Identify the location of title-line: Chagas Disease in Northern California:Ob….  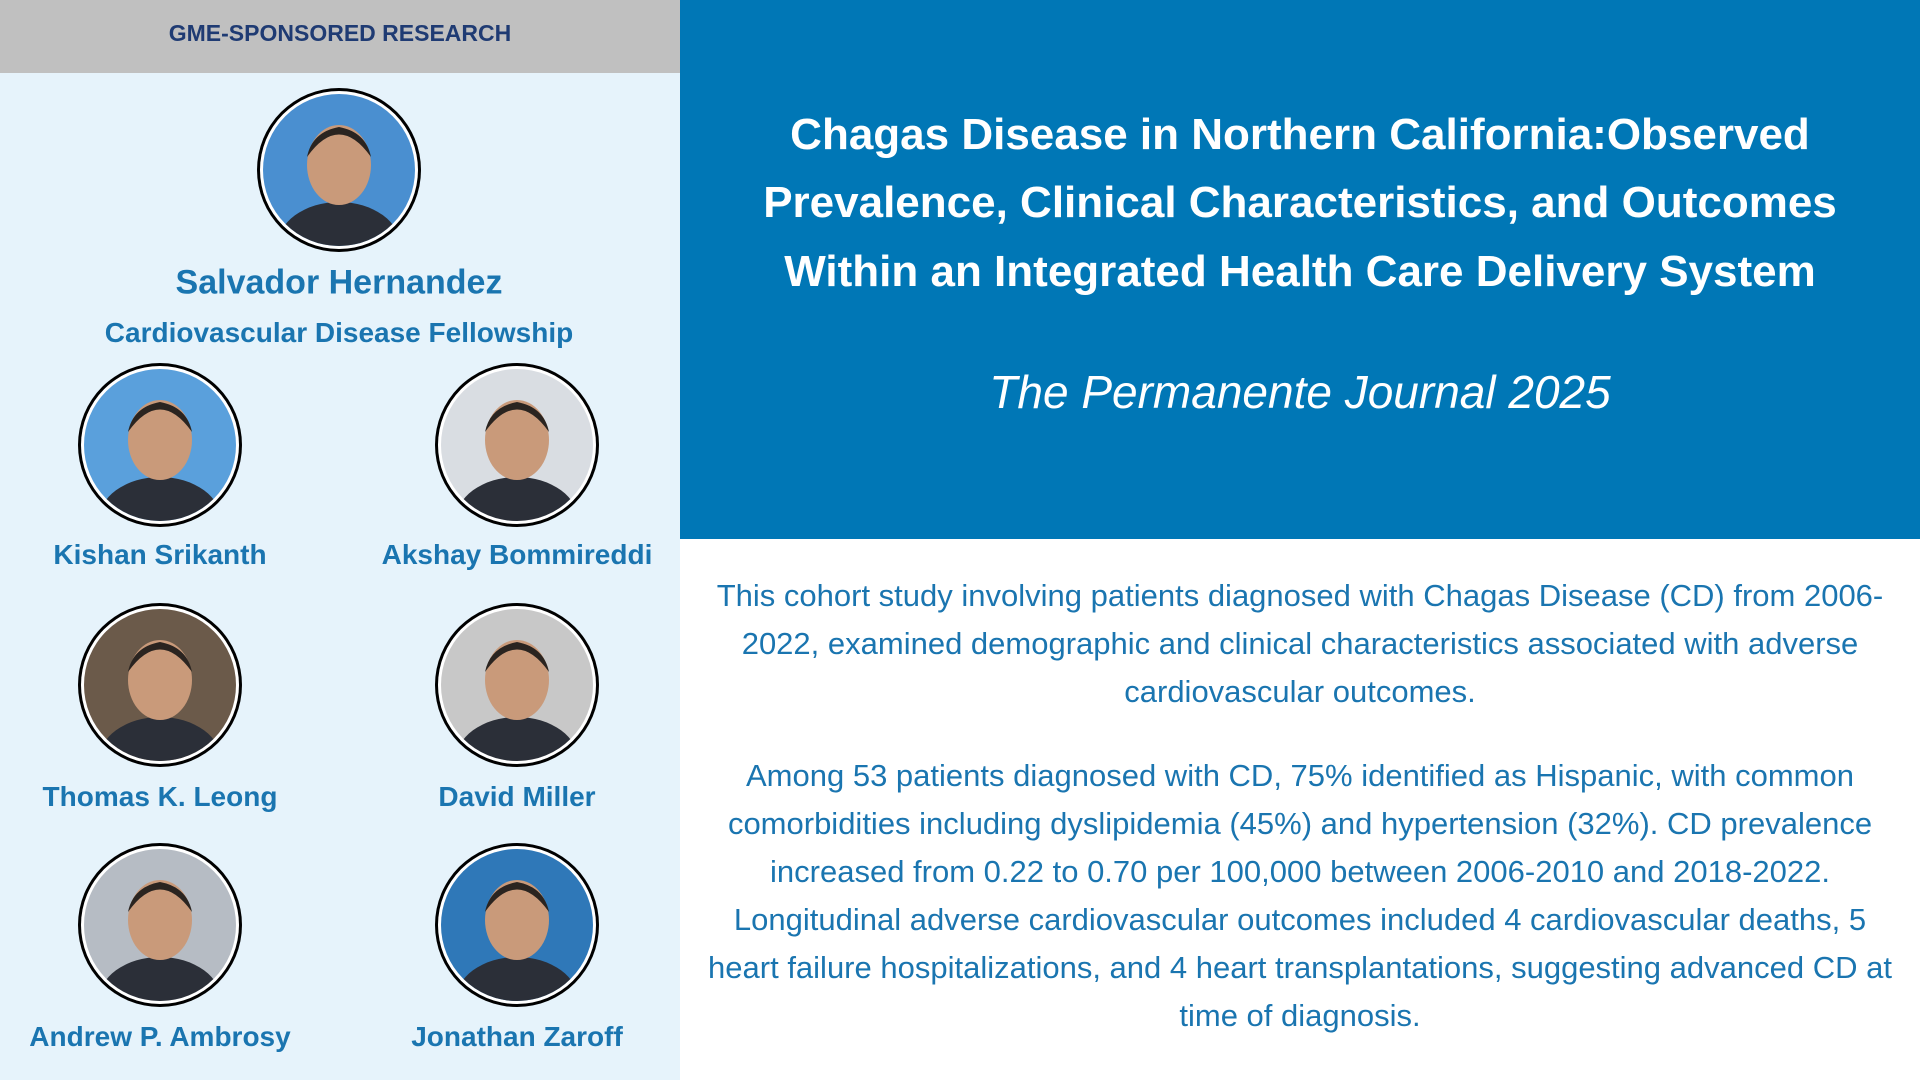
(1300, 134).